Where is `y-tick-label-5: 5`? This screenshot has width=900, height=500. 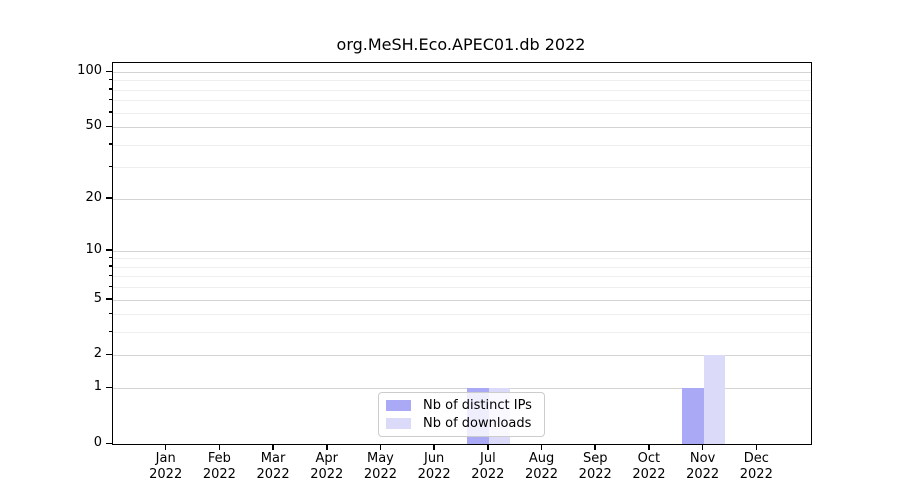 y-tick-label-5: 5 is located at coordinates (97, 298).